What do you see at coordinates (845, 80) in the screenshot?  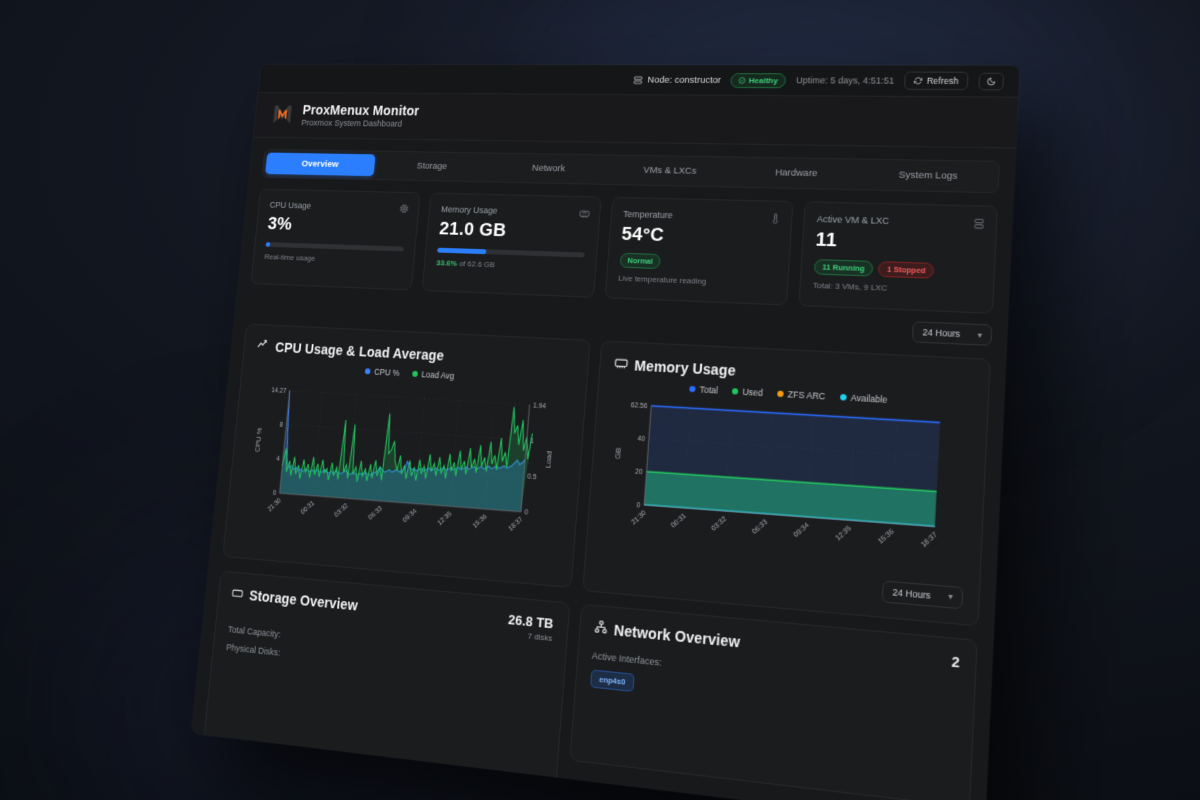 I see `uptime-label: Uptime: 5 days, 4:51:51` at bounding box center [845, 80].